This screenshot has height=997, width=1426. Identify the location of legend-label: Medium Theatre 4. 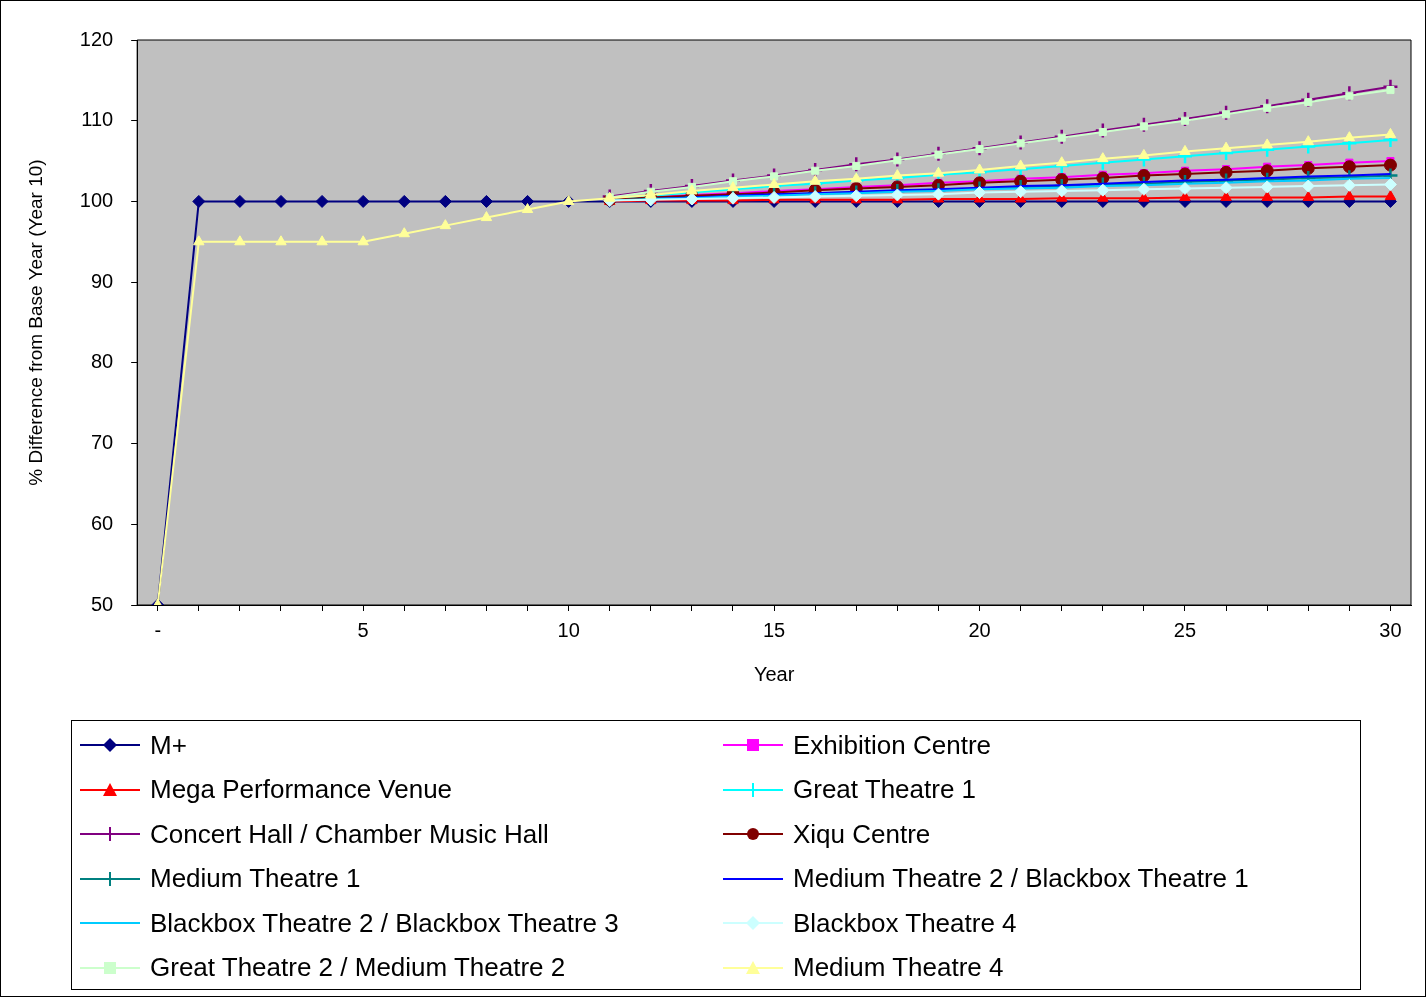
(898, 968).